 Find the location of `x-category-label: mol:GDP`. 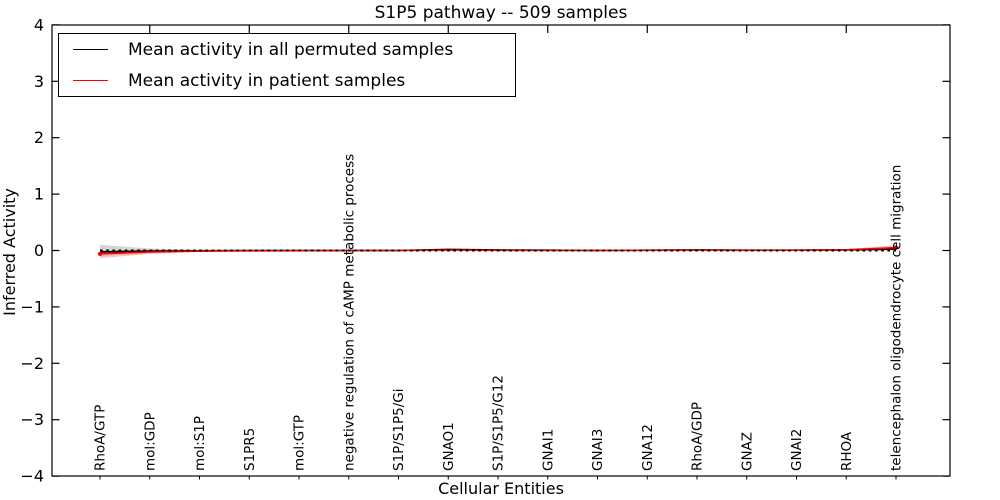

x-category-label: mol:GDP is located at coordinates (150, 441).